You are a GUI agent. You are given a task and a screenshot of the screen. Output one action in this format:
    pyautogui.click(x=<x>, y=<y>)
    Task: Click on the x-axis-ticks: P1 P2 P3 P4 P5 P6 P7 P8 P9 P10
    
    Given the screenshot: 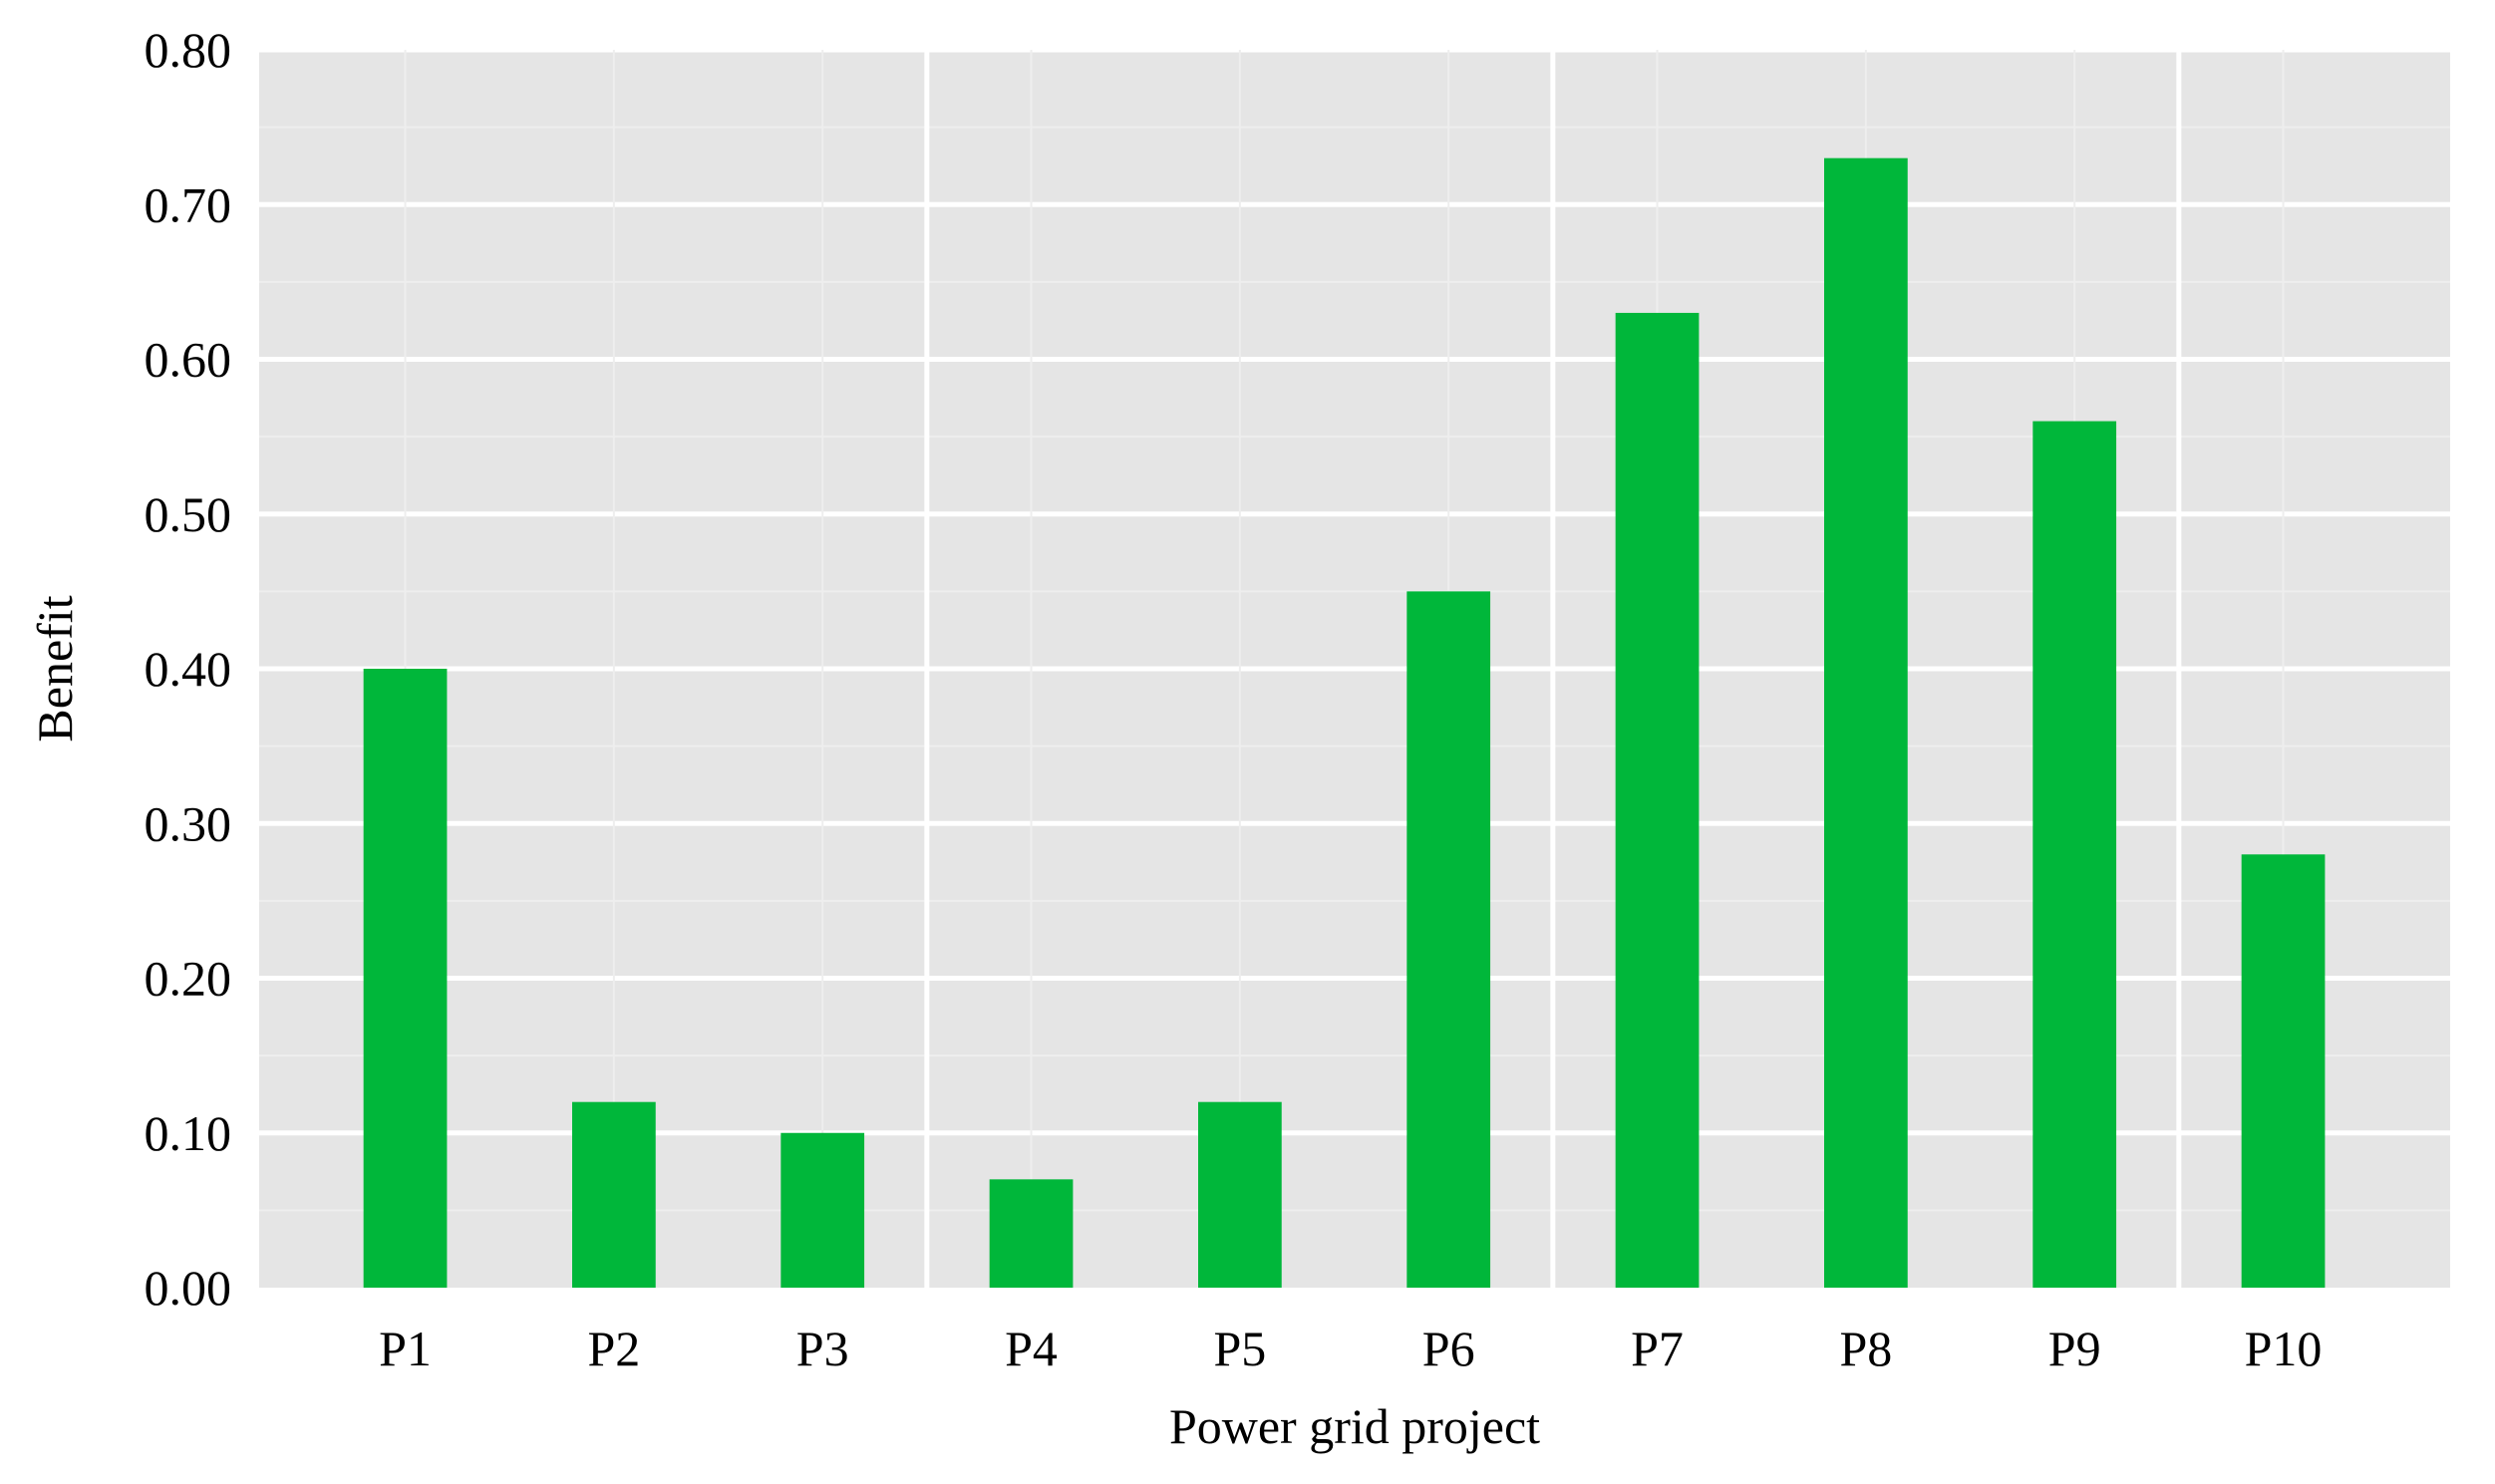 What is the action you would take?
    pyautogui.click(x=1350, y=1348)
    